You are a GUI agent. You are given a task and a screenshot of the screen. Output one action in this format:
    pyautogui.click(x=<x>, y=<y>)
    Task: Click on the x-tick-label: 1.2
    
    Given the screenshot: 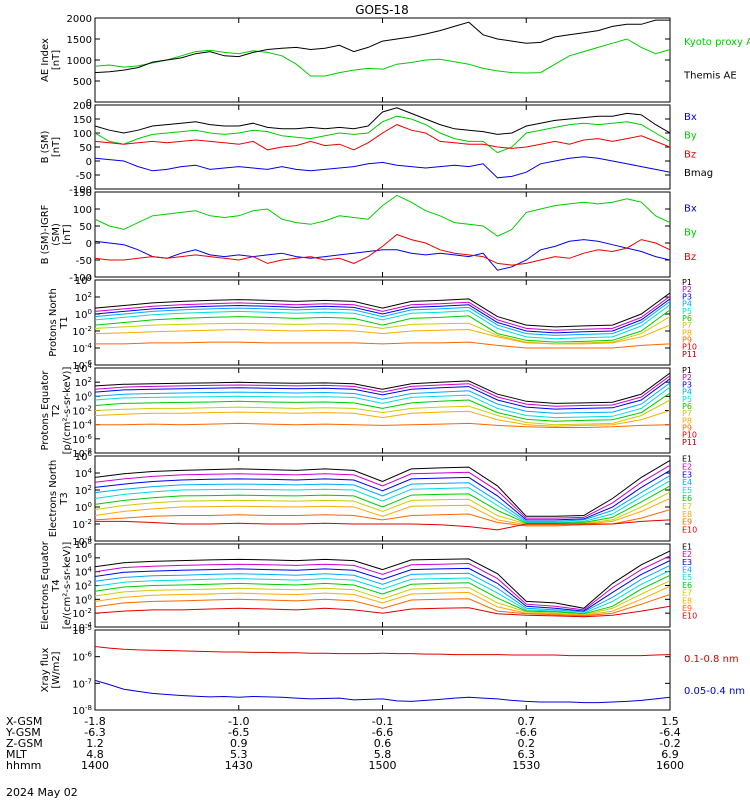 What is the action you would take?
    pyautogui.click(x=95, y=743)
    